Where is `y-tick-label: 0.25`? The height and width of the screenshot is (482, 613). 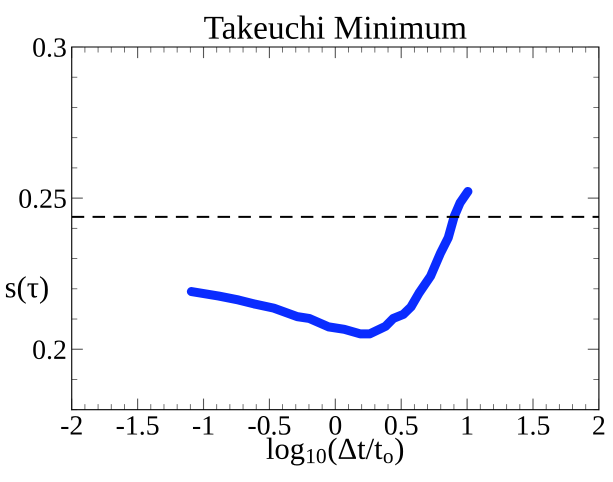 y-tick-label: 0.25 is located at coordinates (42, 198).